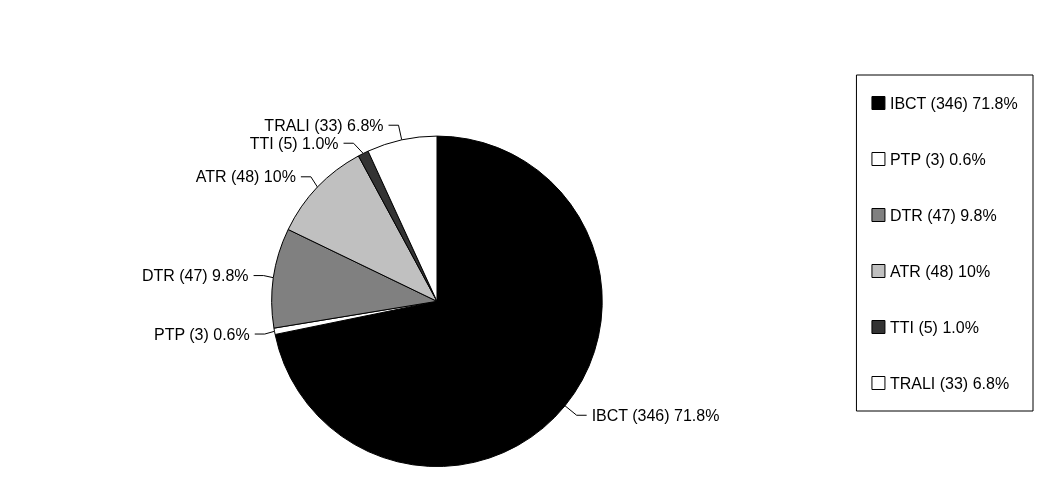 The height and width of the screenshot is (486, 1053). I want to click on slice-label: TTI (5) 1.0%, so click(294, 143).